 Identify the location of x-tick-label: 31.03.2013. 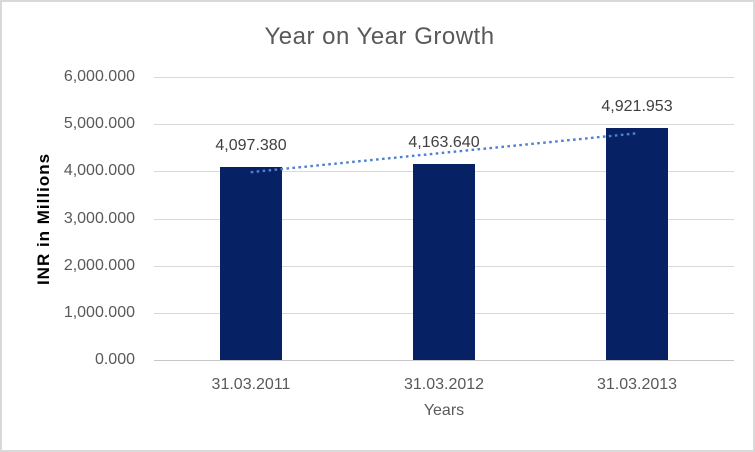
(637, 384).